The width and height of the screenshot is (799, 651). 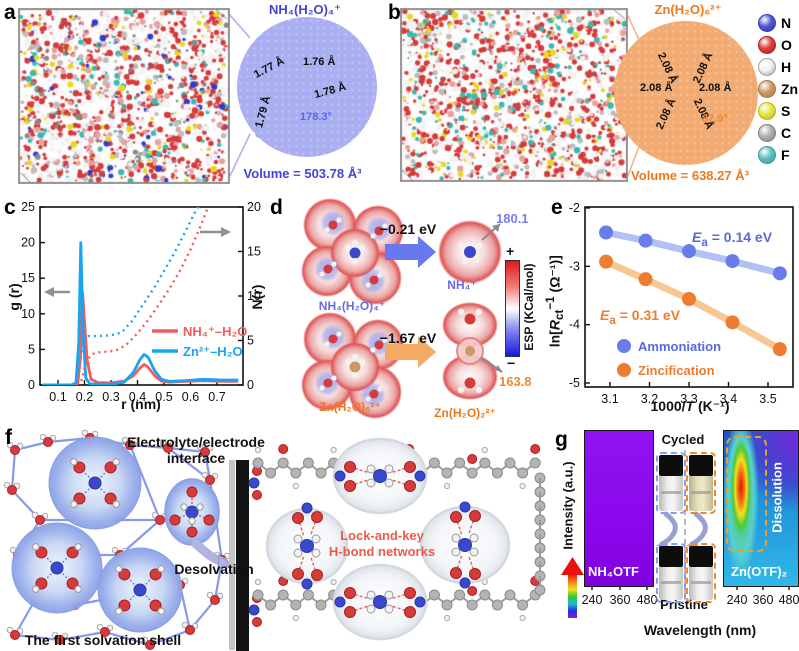 I want to click on svg-text: 480, so click(x=789, y=600).